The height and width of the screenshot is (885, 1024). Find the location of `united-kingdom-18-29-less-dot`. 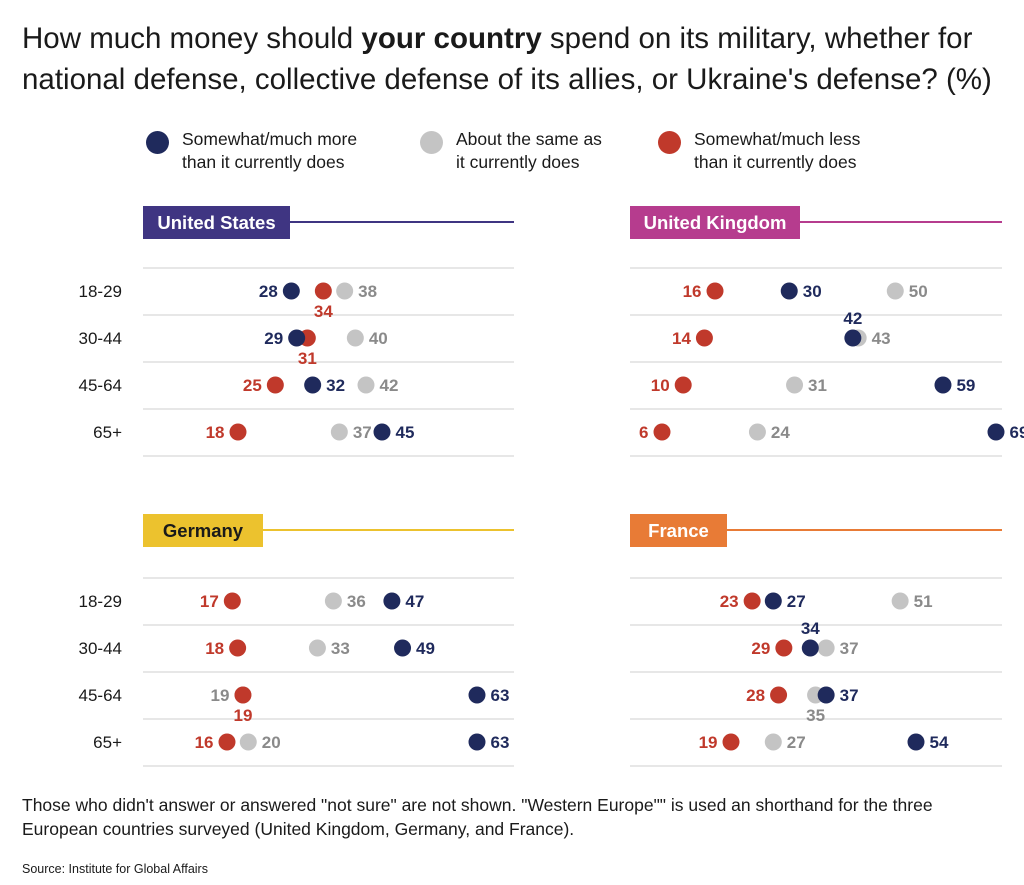

united-kingdom-18-29-less-dot is located at coordinates (715, 291).